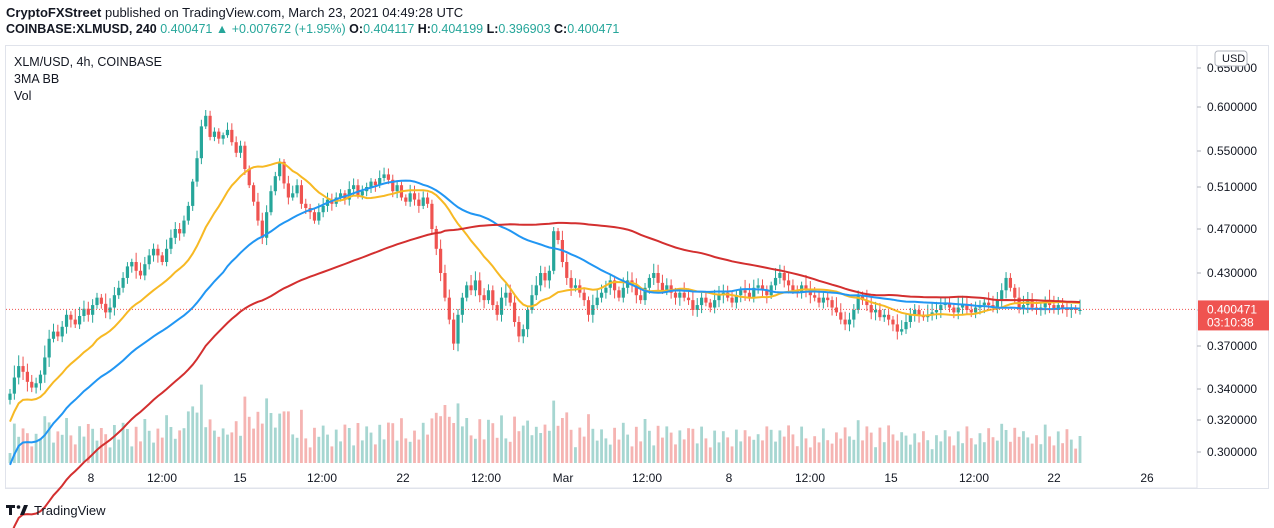 The width and height of the screenshot is (1274, 528). What do you see at coordinates (70, 510) in the screenshot?
I see `tradingview-brand: TradingView` at bounding box center [70, 510].